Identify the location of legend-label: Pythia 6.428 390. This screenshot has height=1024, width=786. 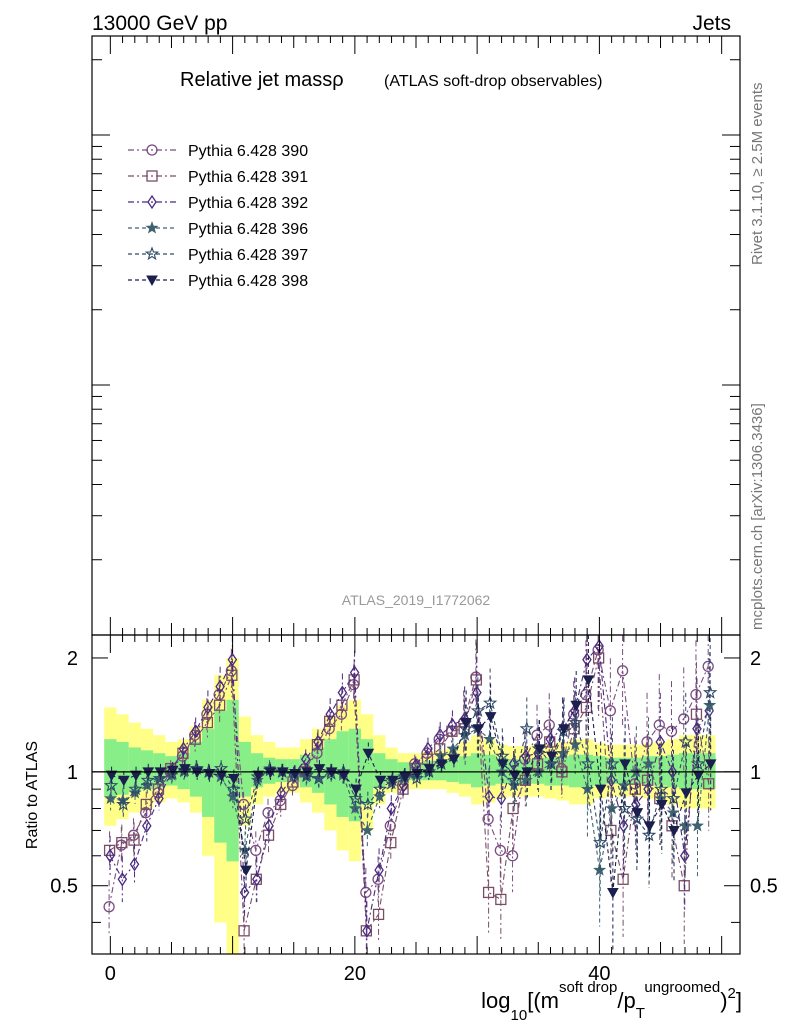
(248, 151).